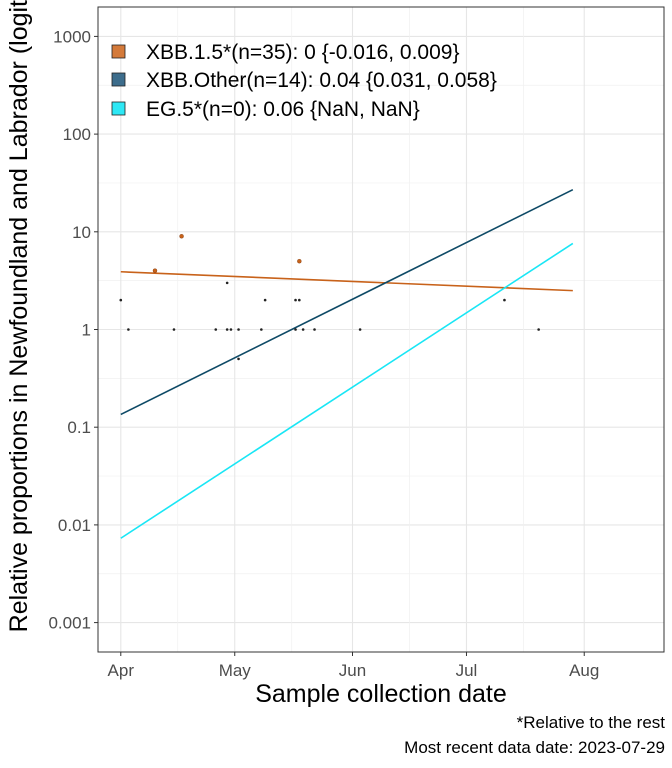 This screenshot has width=672, height=768. Describe the element at coordinates (302, 52) in the screenshot. I see `legend-label-series-1: XBB.1.5*(n=35): 0 {-0.016, 0.009}` at that location.